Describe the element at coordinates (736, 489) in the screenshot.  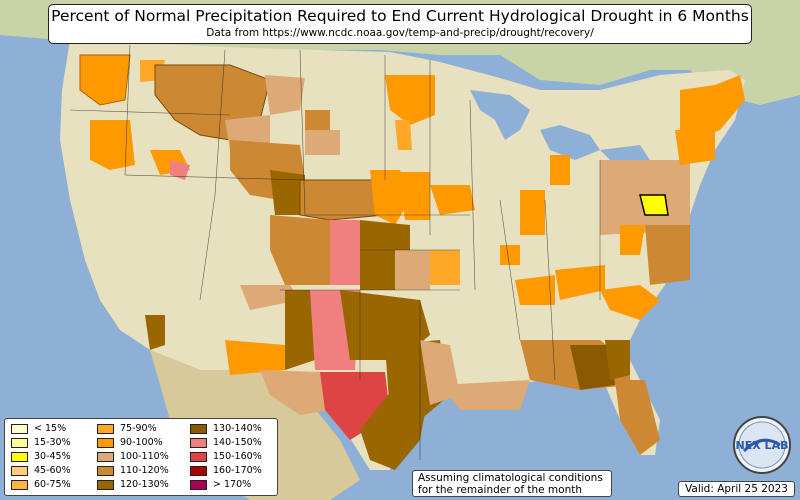
I see `valid-date: Valid: April 25 2023` at that location.